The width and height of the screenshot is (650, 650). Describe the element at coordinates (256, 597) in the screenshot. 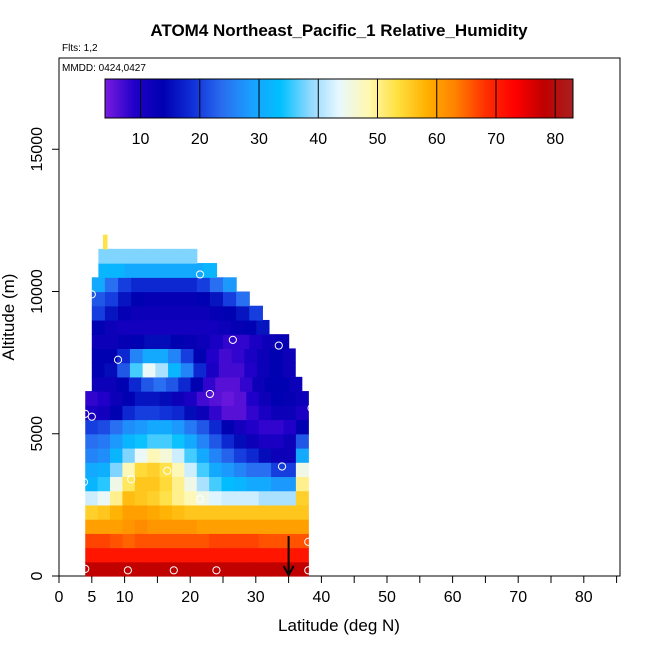

I see `x-tick-label: 30` at that location.